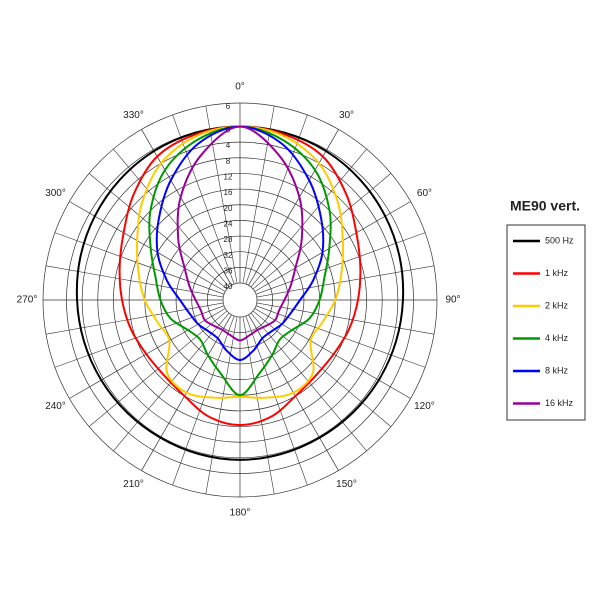  Describe the element at coordinates (557, 338) in the screenshot. I see `legend-label: 4 kHz` at that location.